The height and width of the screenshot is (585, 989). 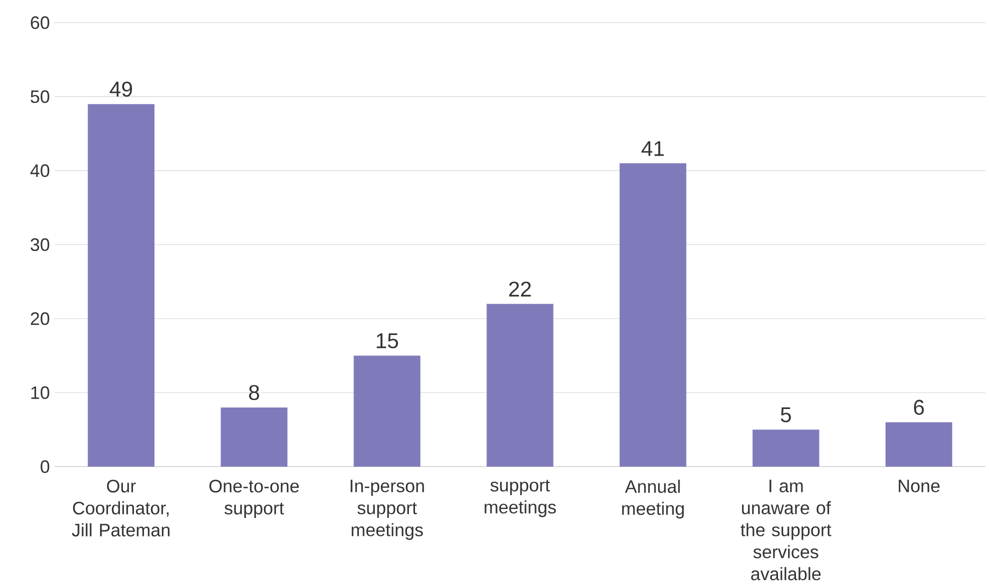 What do you see at coordinates (254, 392) in the screenshot?
I see `data-label: 8` at bounding box center [254, 392].